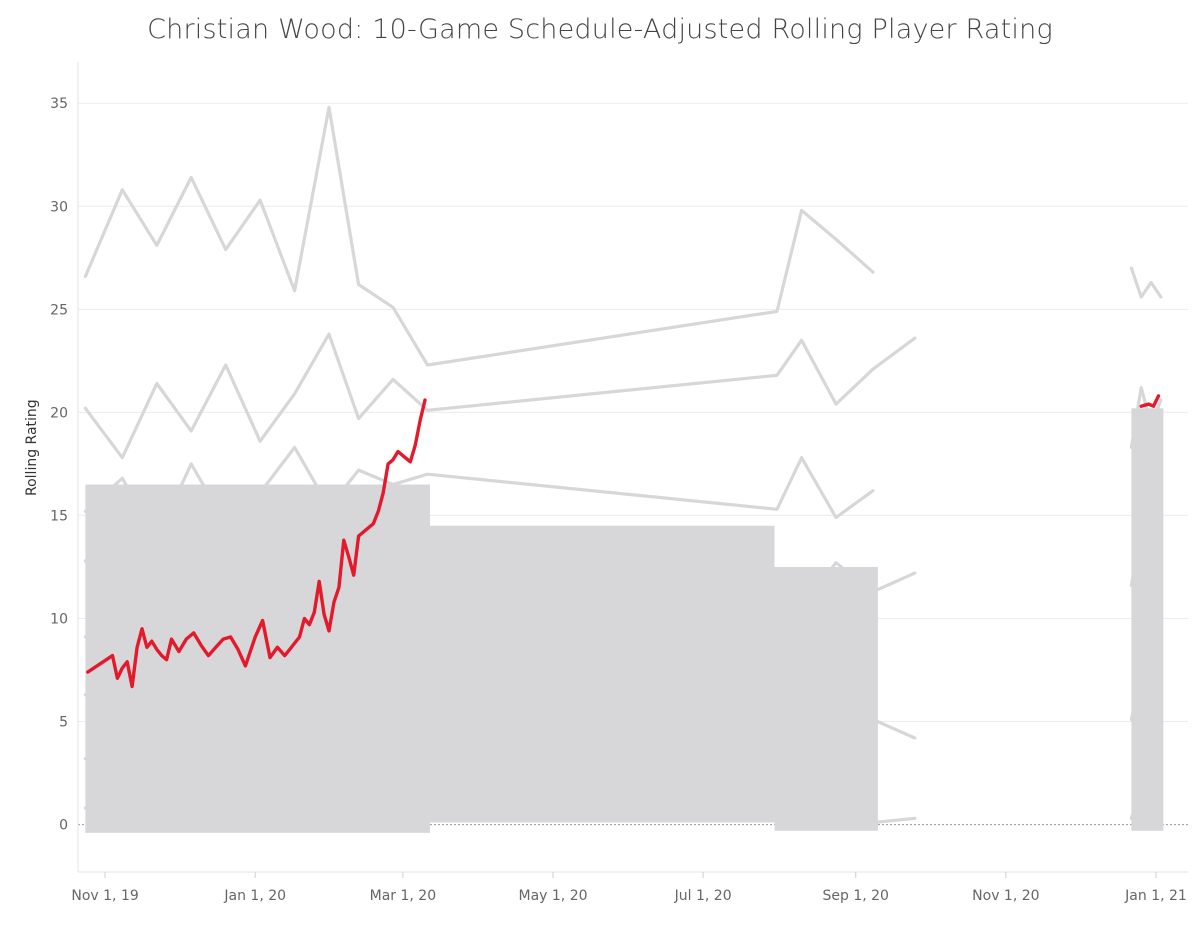  I want to click on x-tick-label: Jan 1, 20, so click(254, 896).